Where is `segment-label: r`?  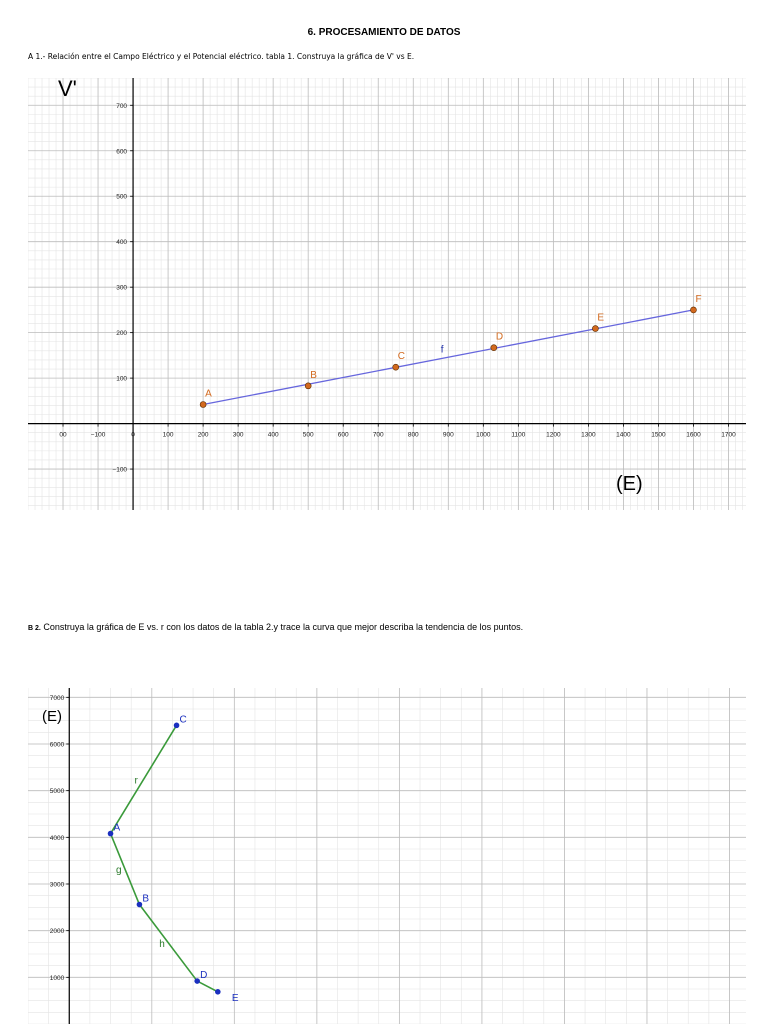 segment-label: r is located at coordinates (137, 780).